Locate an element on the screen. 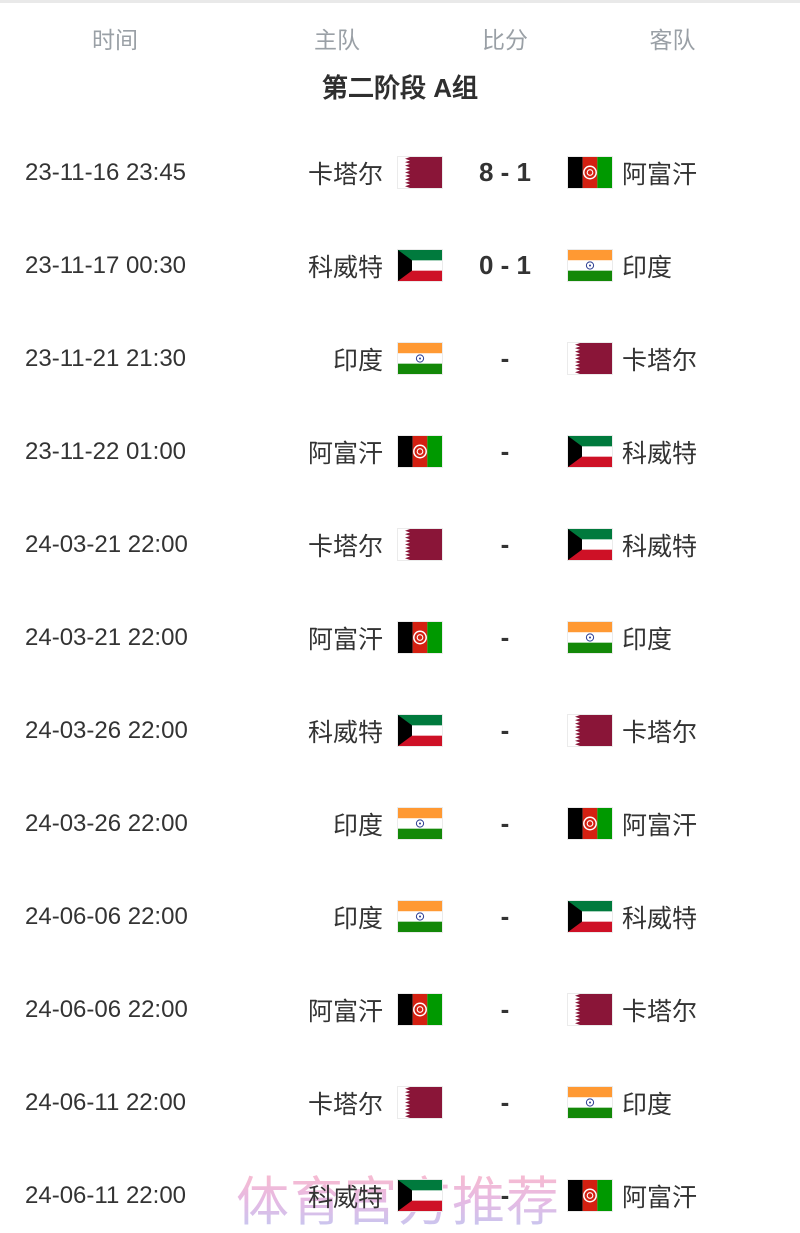 This screenshot has height=1233, width=800. match-row: 24-03-26 22:00 科威特 - 卡塔尔 is located at coordinates (400, 730).